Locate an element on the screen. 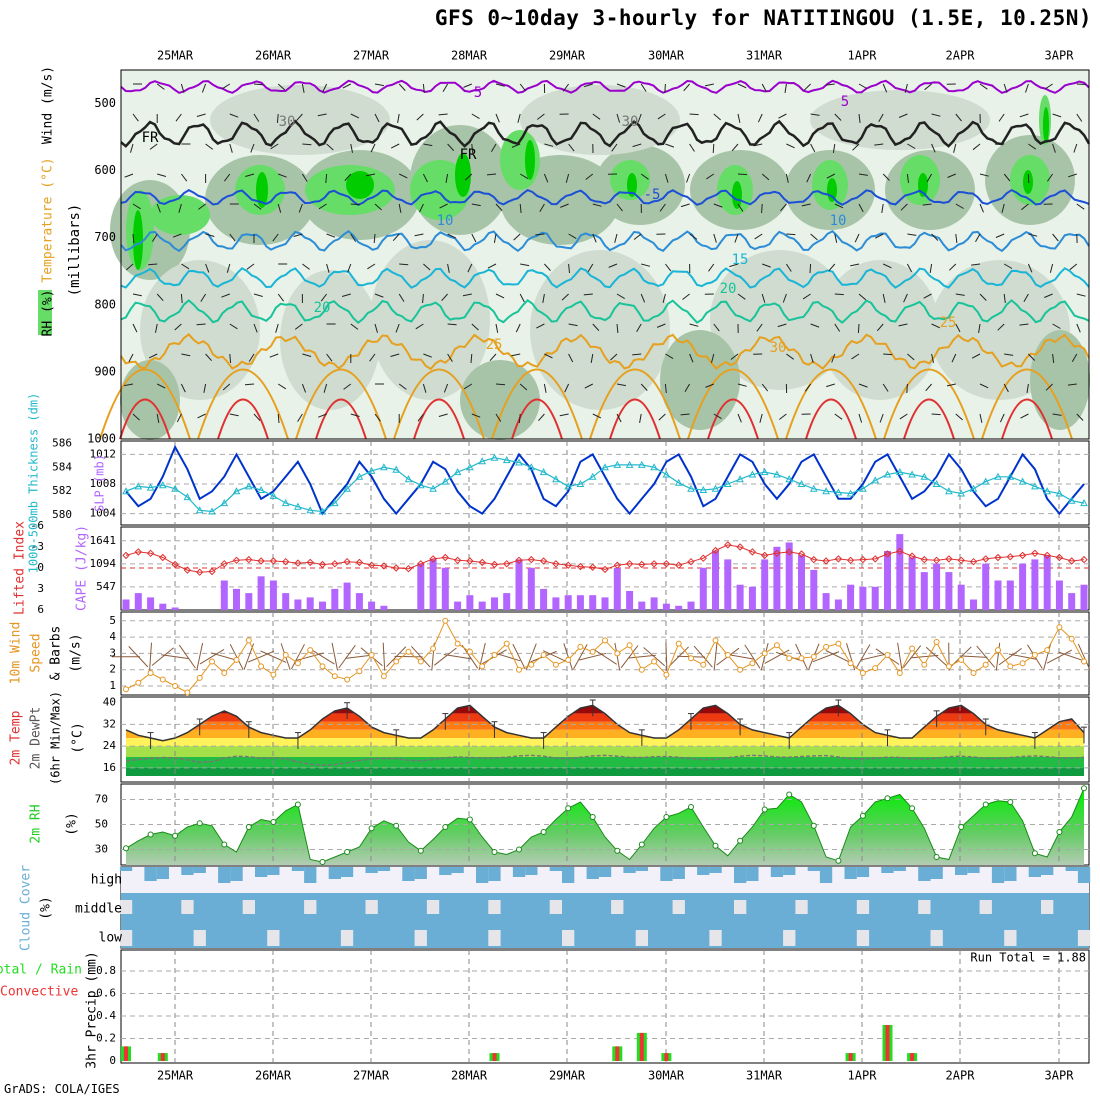 The width and height of the screenshot is (1100, 1100). bottom-date-label: 26MAR is located at coordinates (273, 1076).